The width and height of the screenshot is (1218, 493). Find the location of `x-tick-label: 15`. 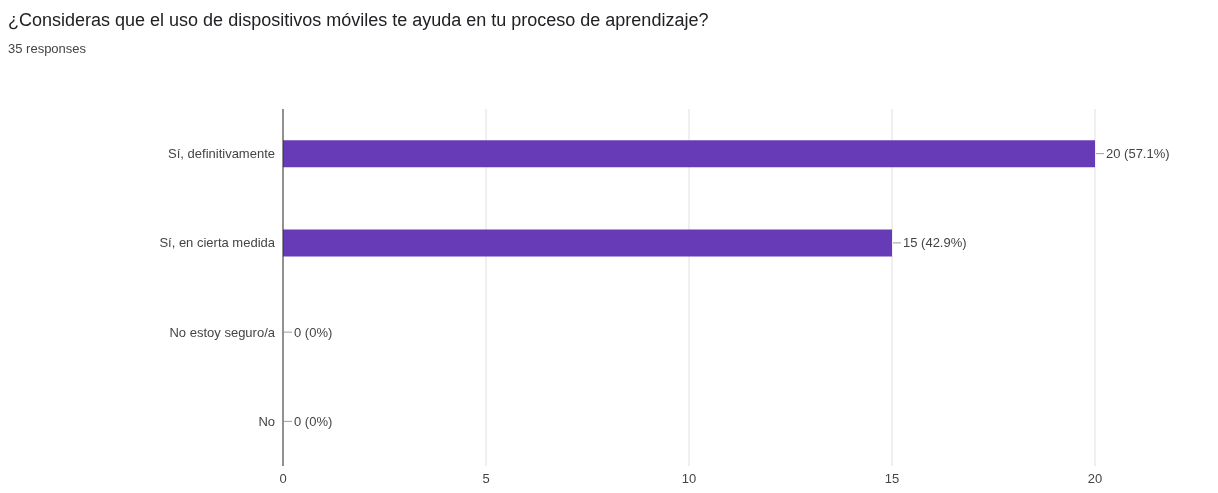

x-tick-label: 15 is located at coordinates (892, 479).